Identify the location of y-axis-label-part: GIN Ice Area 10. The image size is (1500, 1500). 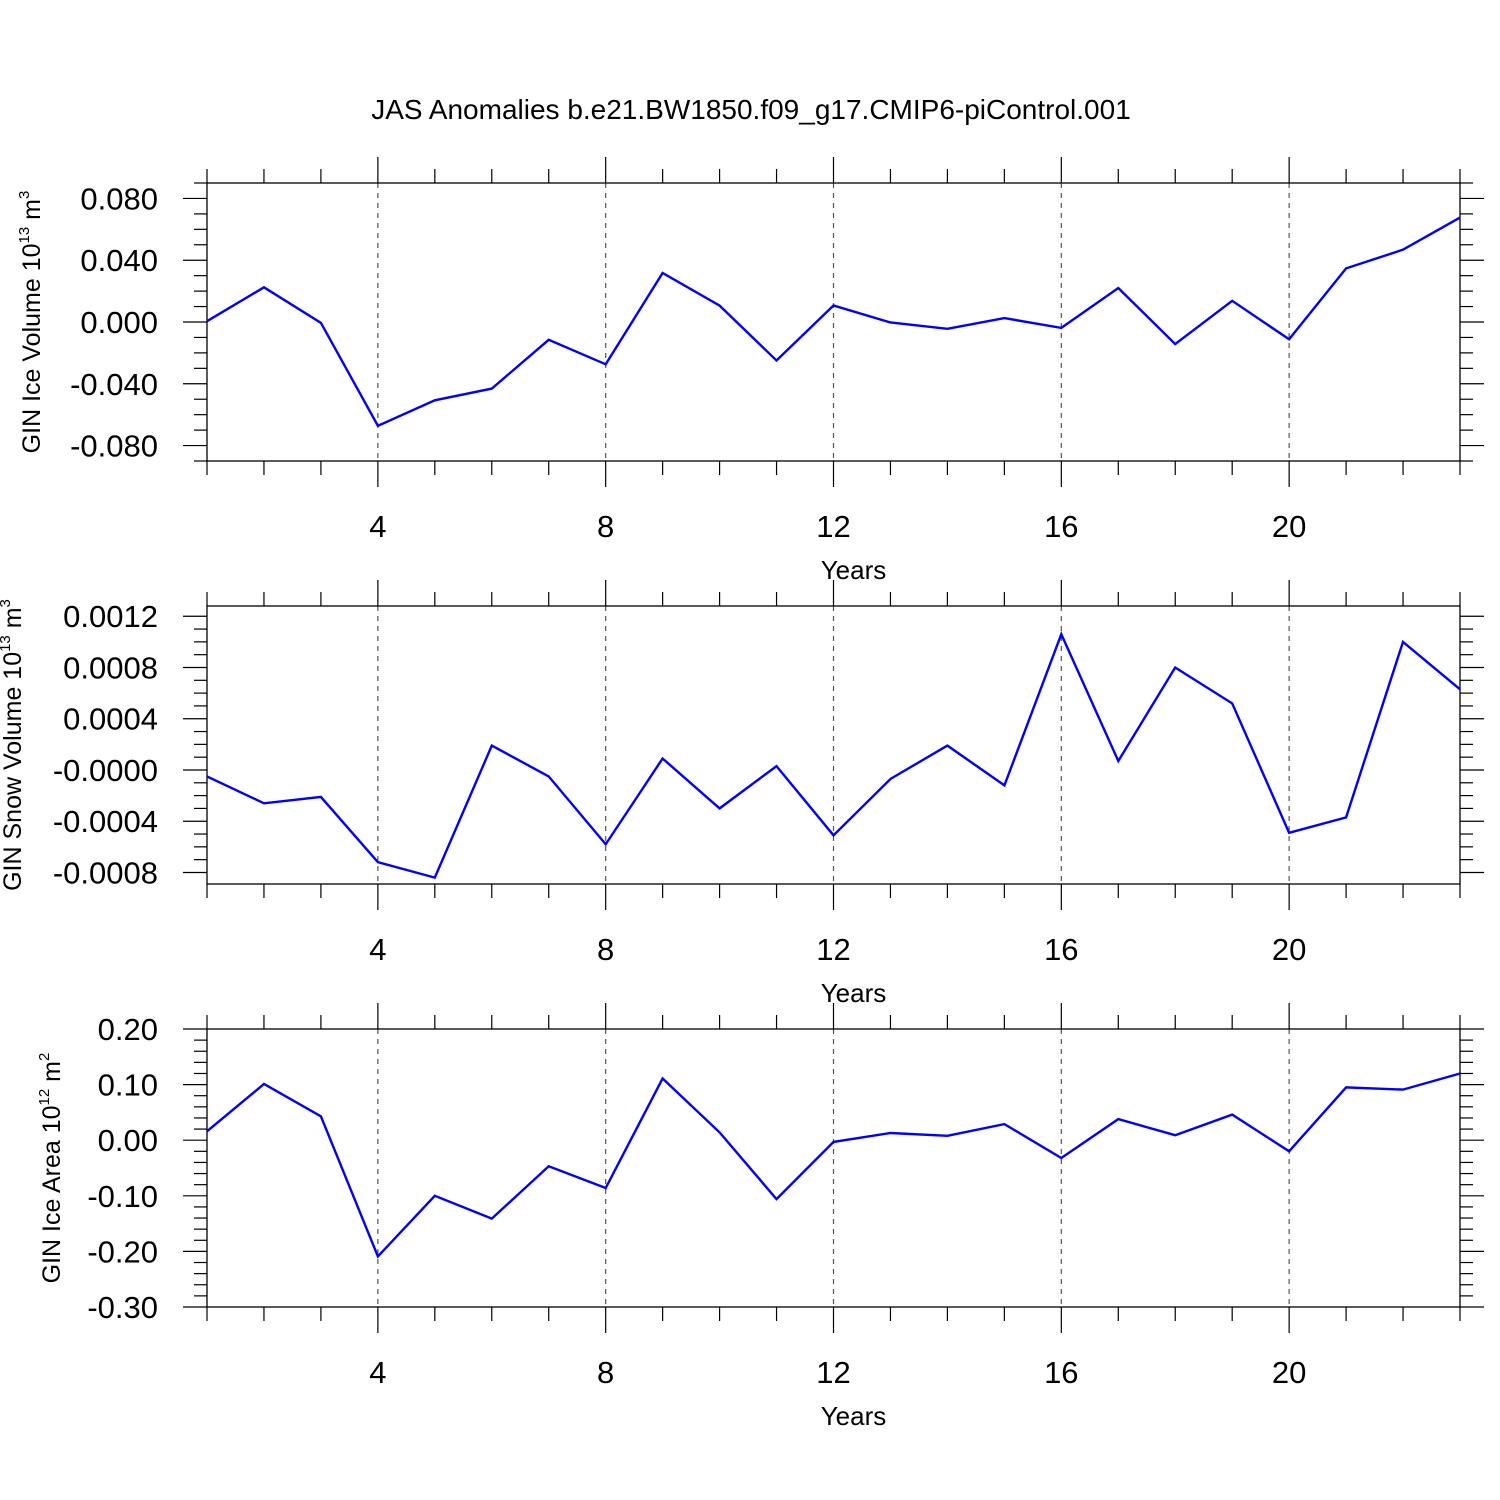
(52, 1194).